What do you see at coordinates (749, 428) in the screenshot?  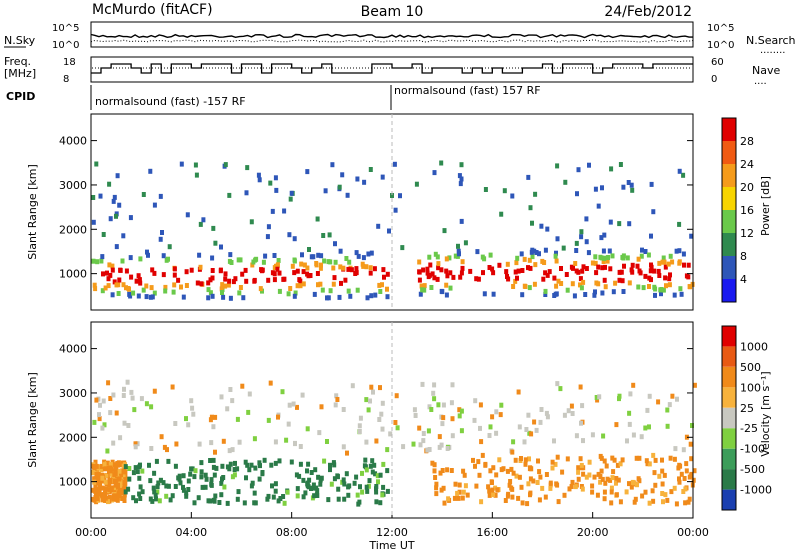 I see `colorbar-tick-label: -25` at bounding box center [749, 428].